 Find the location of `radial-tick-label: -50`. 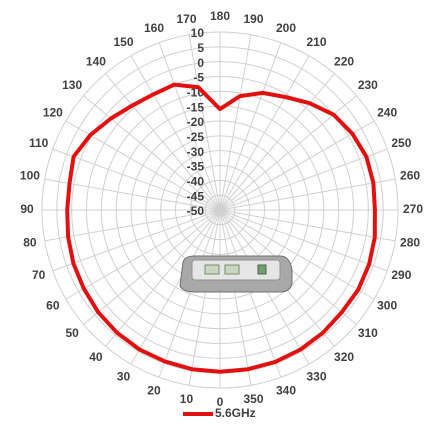

radial-tick-label: -50 is located at coordinates (196, 211).